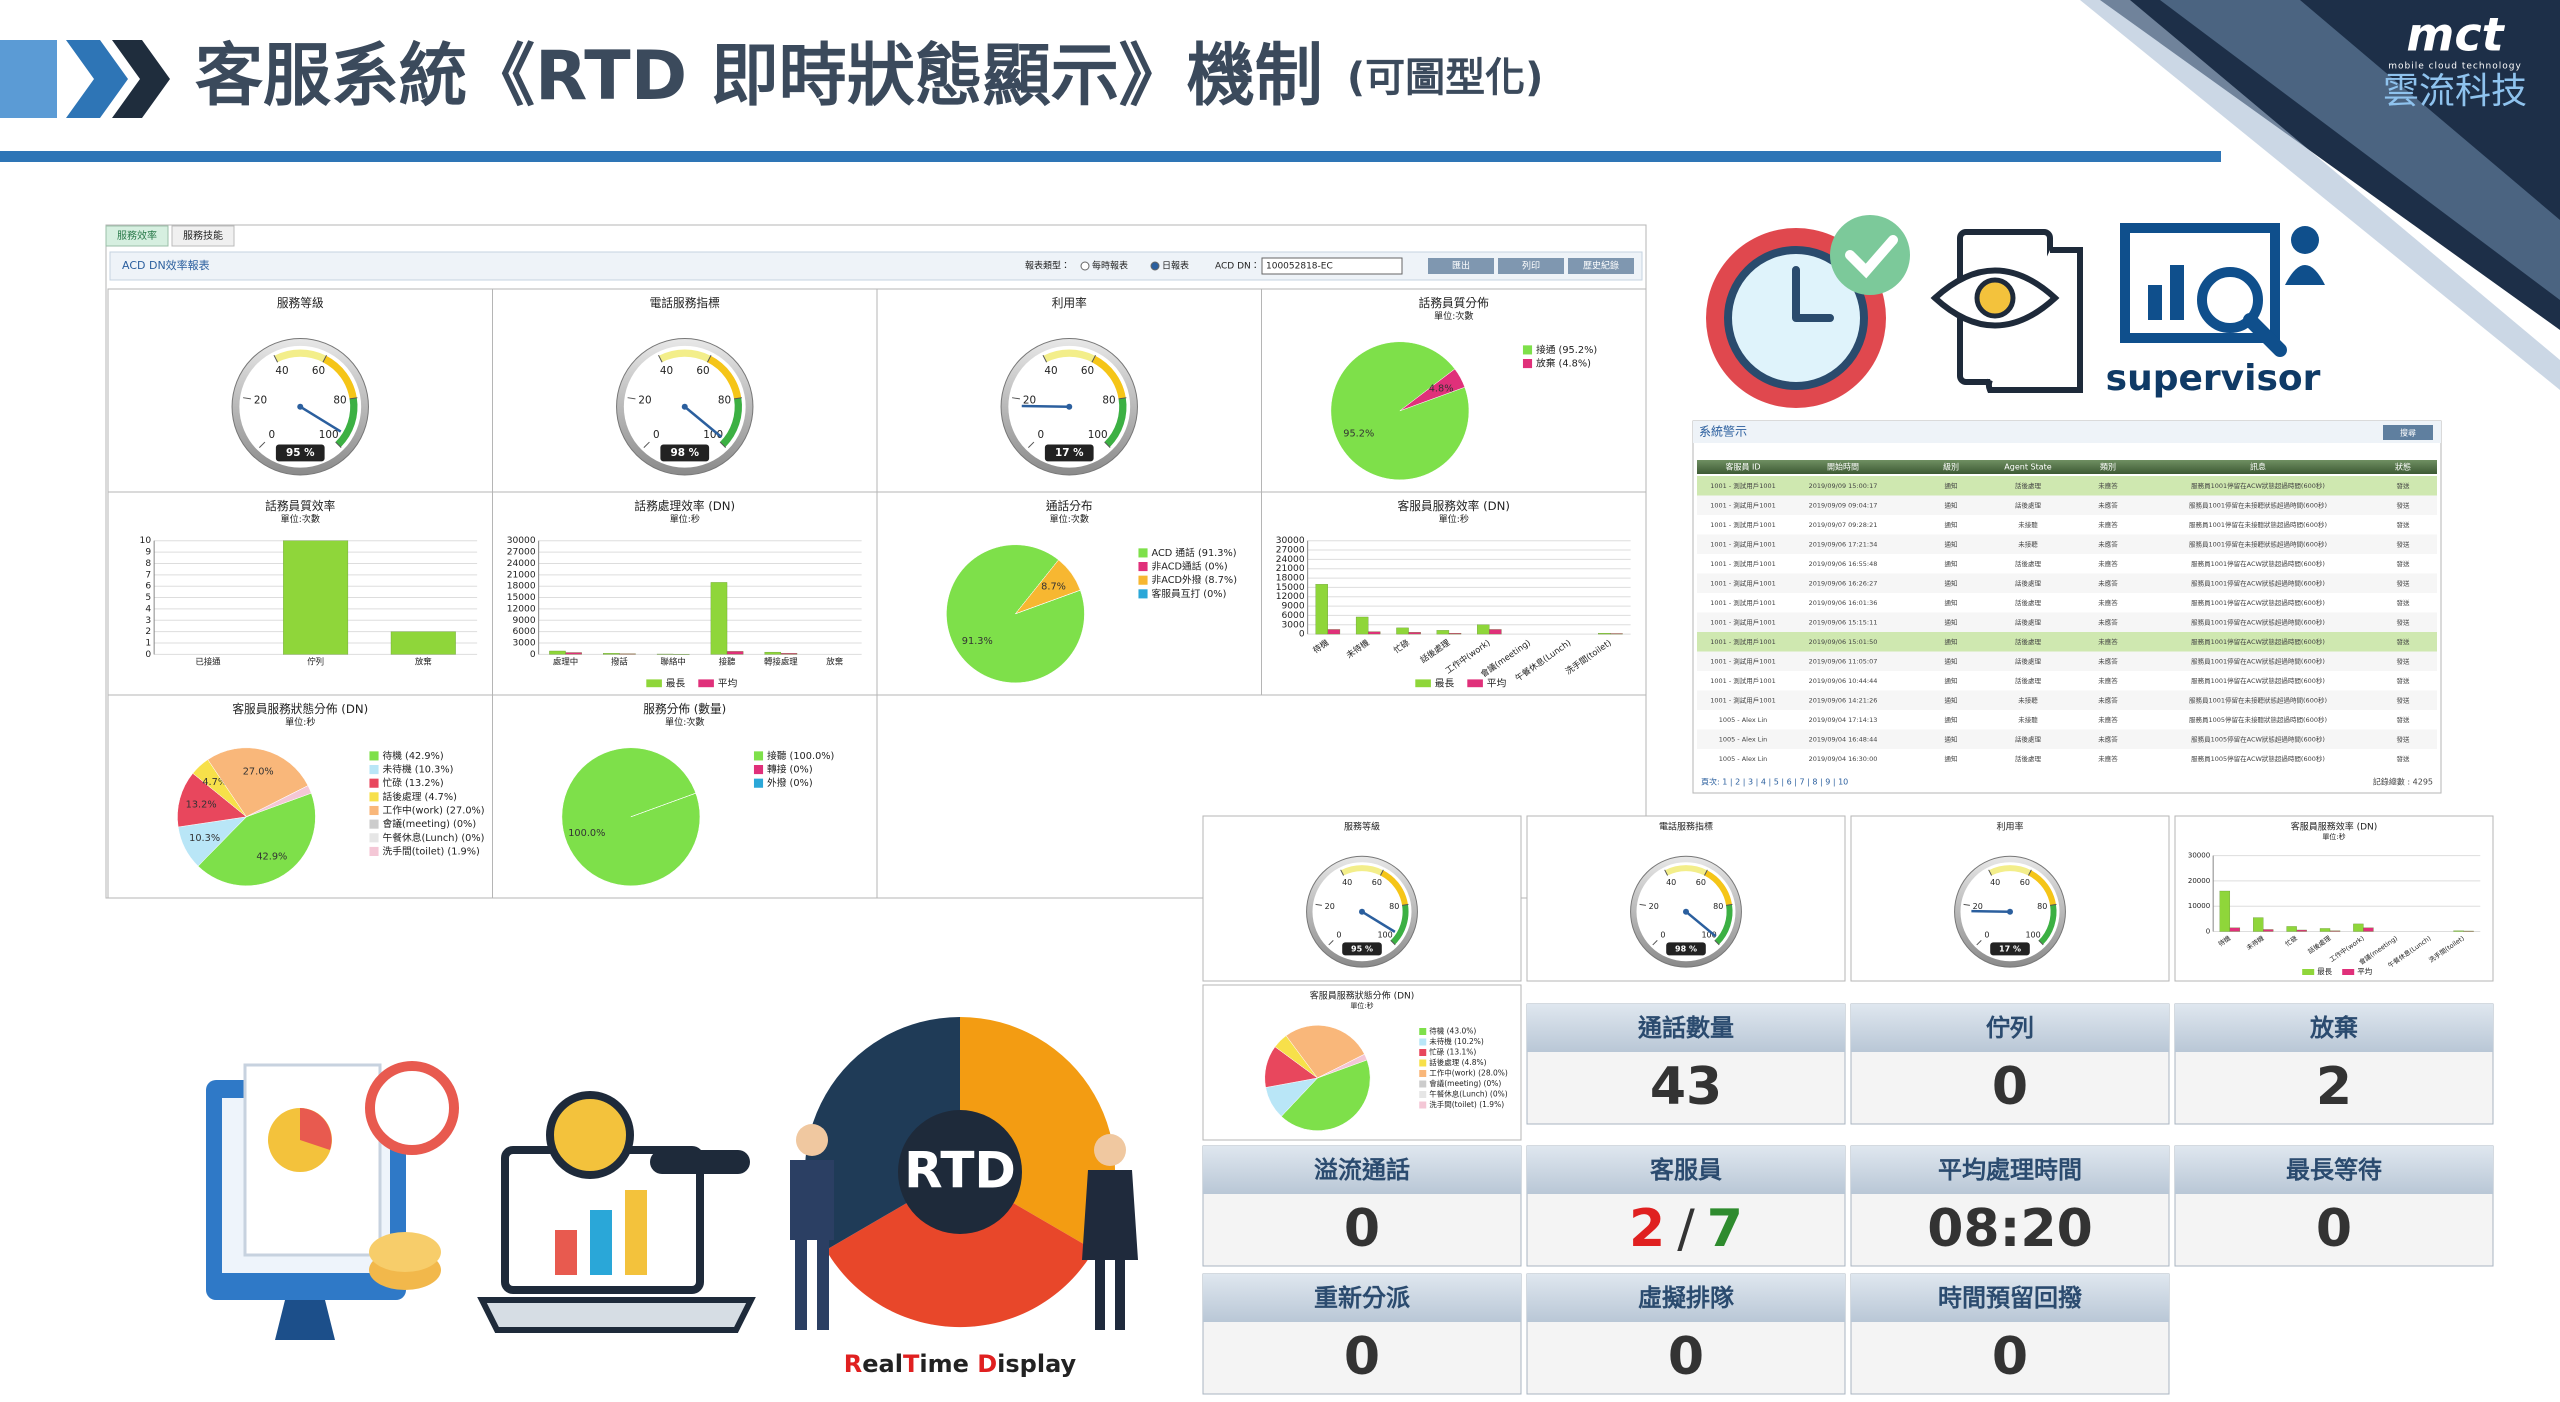  I want to click on table-cell: 2019/09/06 11:05:07, so click(1843, 662).